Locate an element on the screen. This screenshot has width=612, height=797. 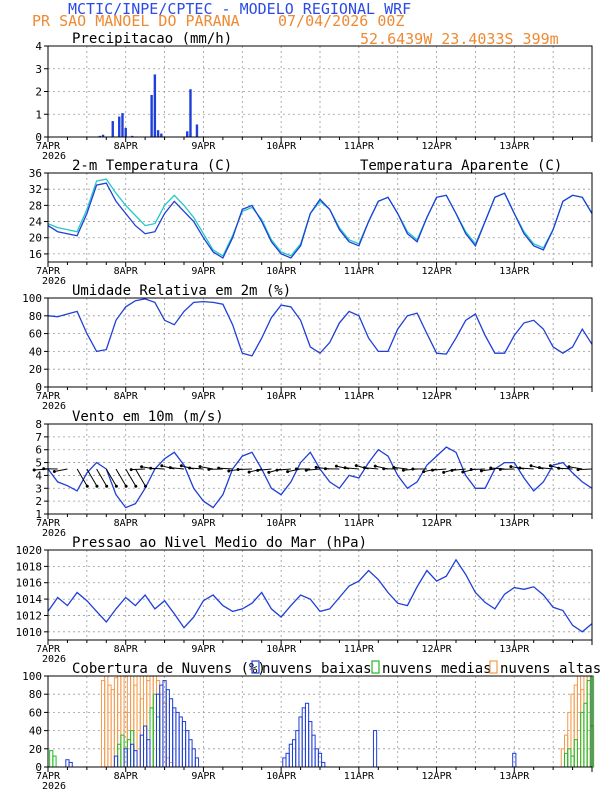
y-tick-label: 40 is located at coordinates (35, 351).